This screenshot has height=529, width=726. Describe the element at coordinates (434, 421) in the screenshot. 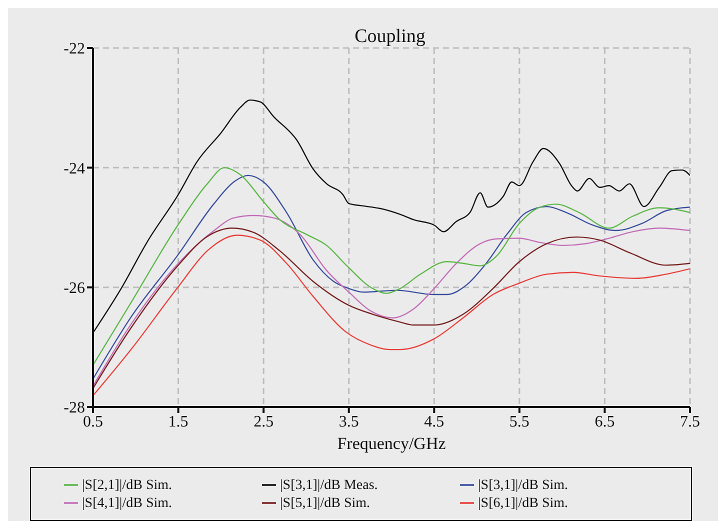

I see `x-tick-label: 4.5` at that location.